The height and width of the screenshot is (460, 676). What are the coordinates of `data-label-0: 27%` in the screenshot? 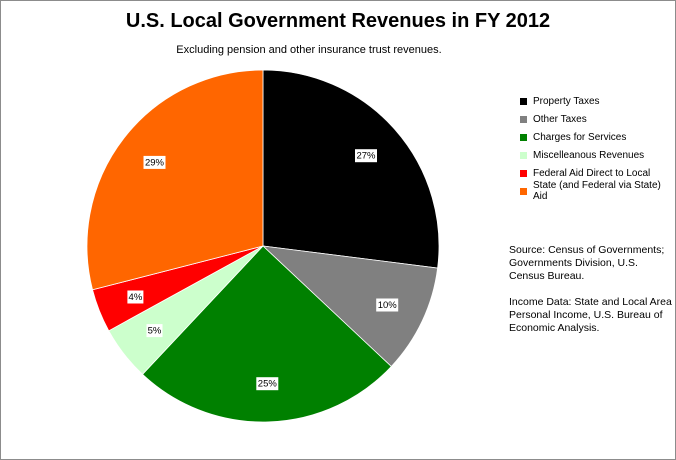 It's located at (366, 156).